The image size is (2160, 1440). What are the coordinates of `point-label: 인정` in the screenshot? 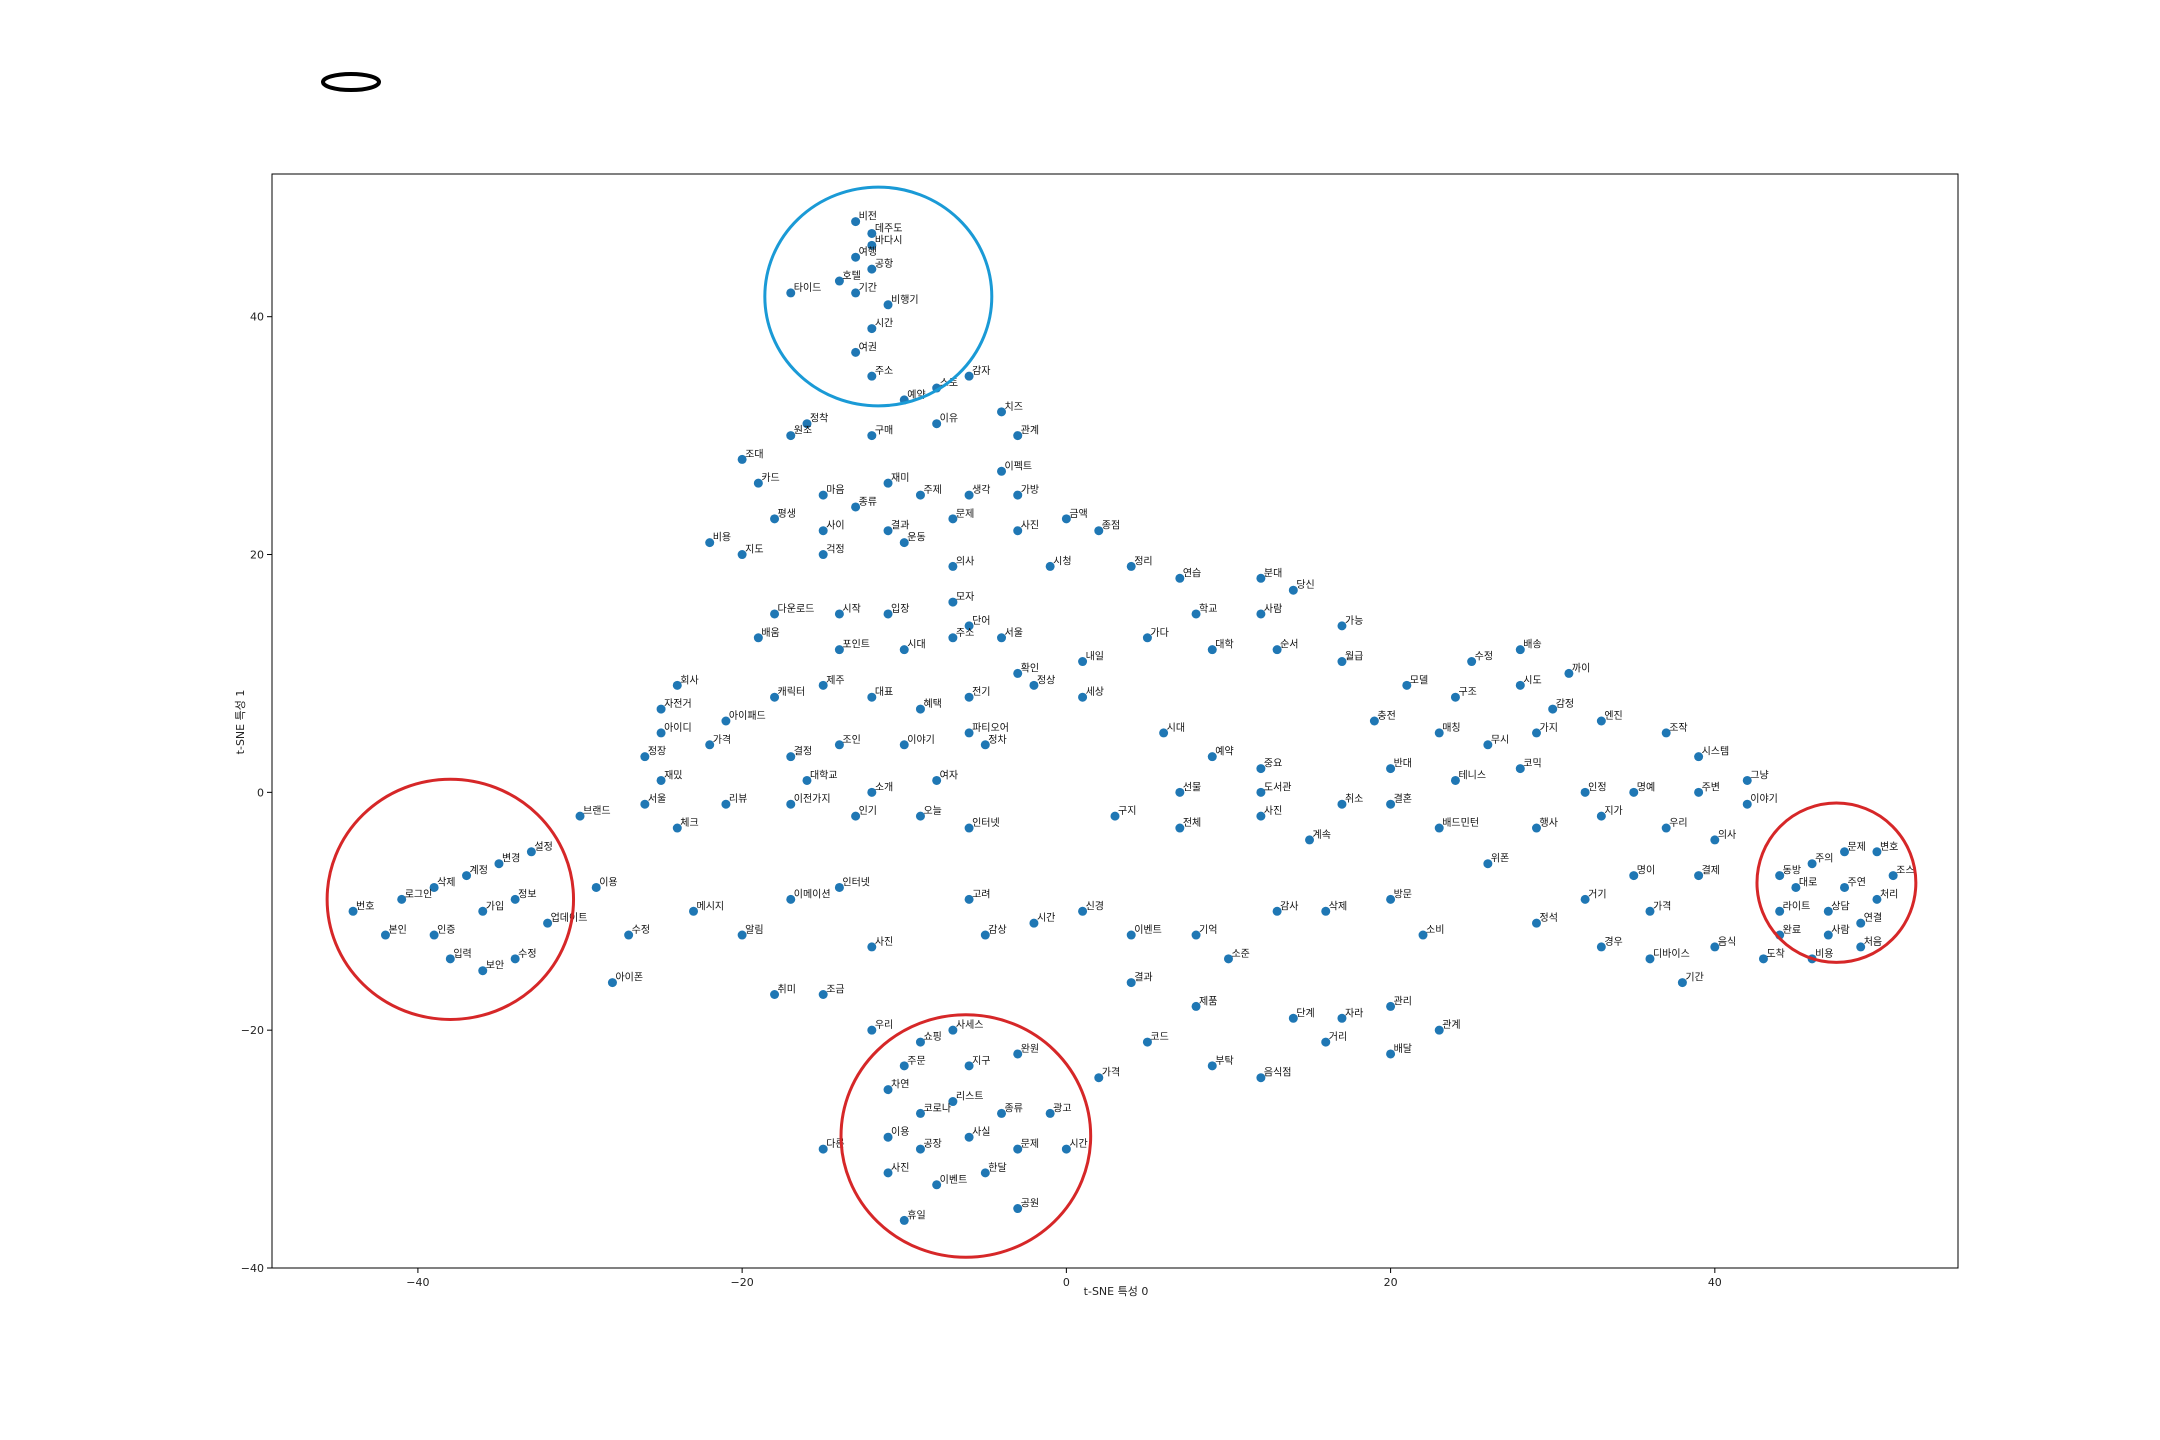 It's located at (1597, 787).